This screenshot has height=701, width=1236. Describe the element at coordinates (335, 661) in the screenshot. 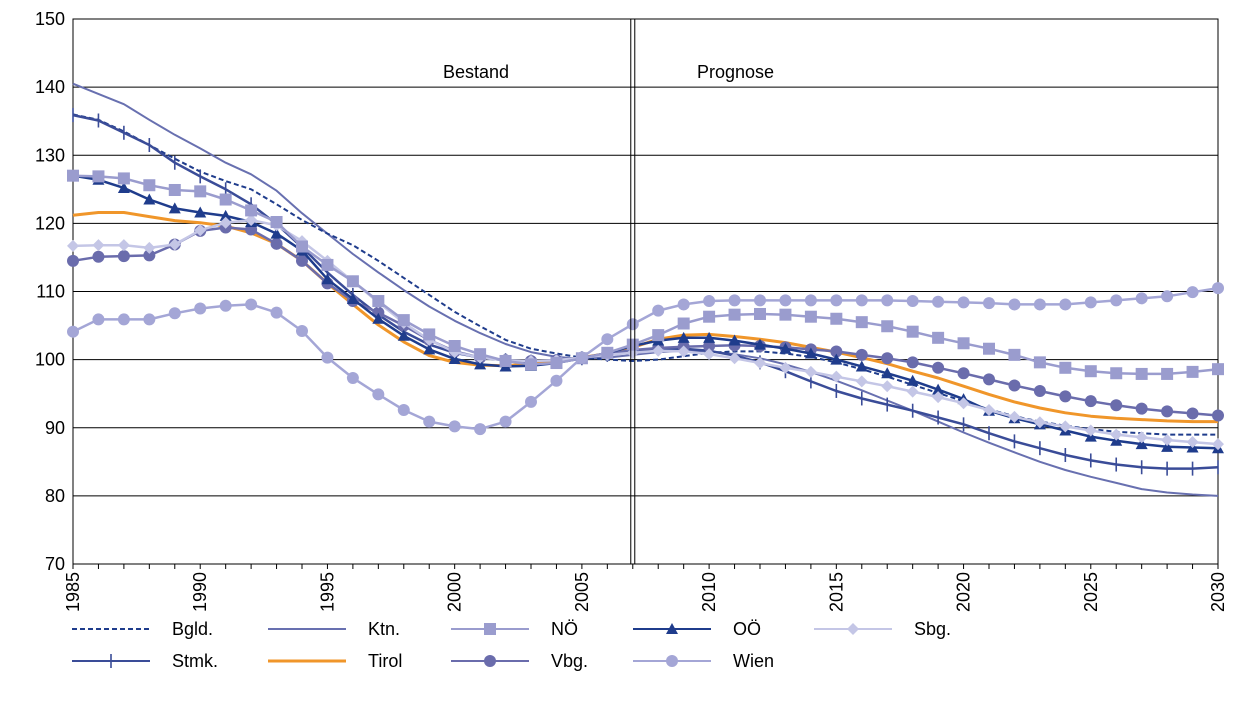

I see `legend-item-tirol: Tirol` at that location.